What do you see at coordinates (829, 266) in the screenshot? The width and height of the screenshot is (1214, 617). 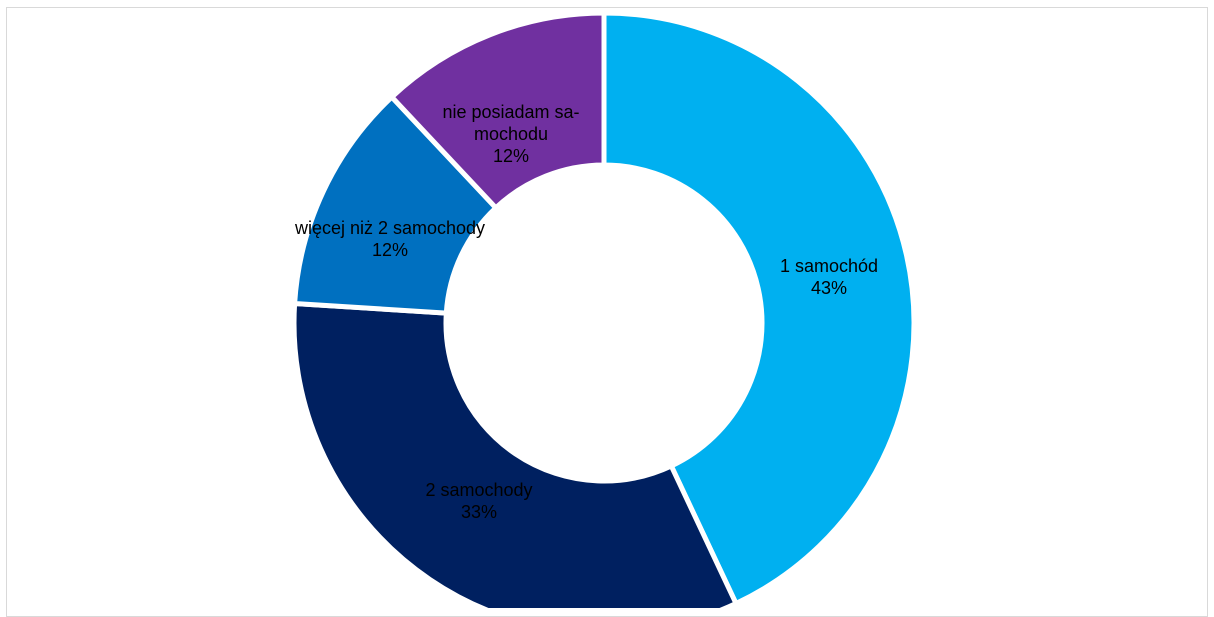 I see `slice-category: 1 samochód` at bounding box center [829, 266].